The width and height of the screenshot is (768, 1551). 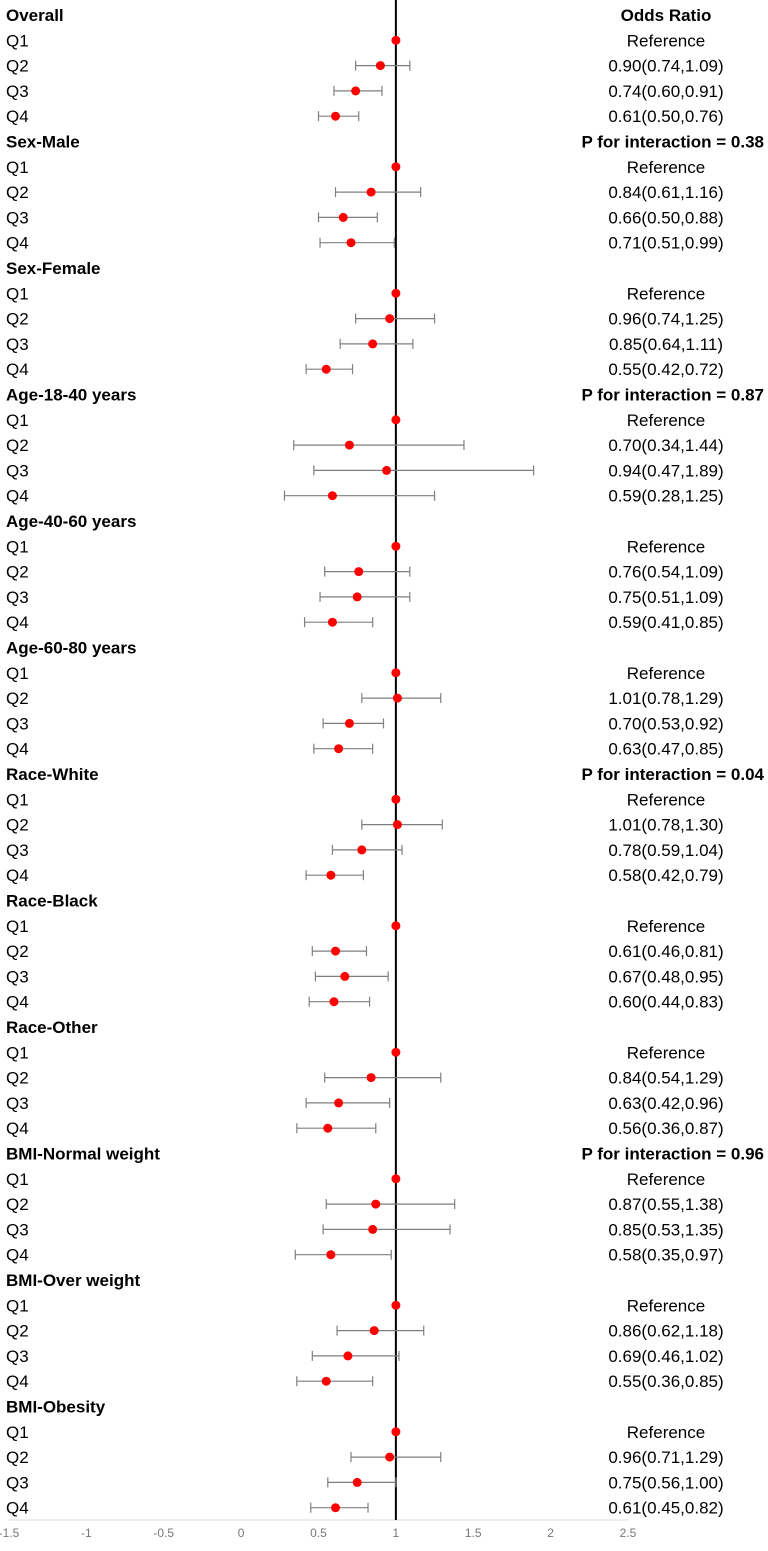 What do you see at coordinates (71, 648) in the screenshot?
I see `group-title: Age-60-80 years` at bounding box center [71, 648].